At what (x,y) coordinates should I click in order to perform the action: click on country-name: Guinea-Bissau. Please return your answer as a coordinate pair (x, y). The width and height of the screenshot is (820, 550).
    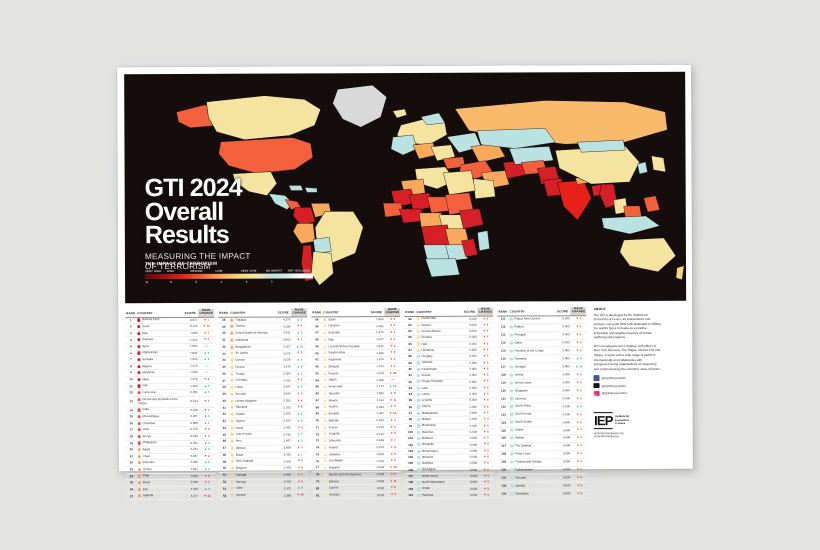
    Looking at the image, I should click on (431, 330).